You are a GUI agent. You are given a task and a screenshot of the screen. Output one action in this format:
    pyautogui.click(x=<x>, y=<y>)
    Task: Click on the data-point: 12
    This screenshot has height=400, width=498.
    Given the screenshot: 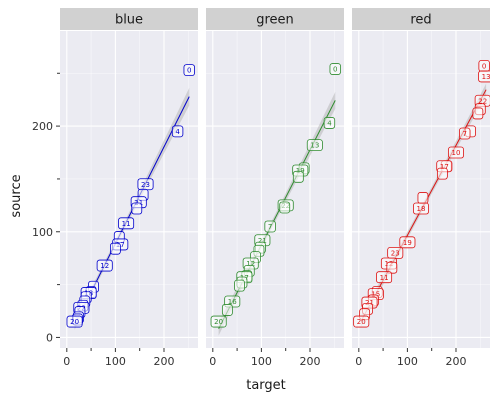 What is the action you would take?
    pyautogui.click(x=104, y=265)
    